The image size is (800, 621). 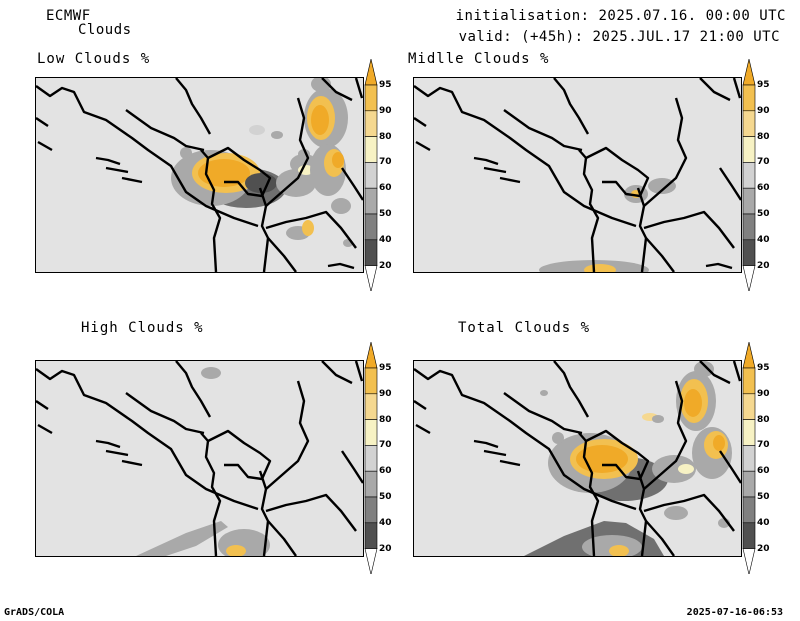 I want to click on footer-software: GrADS/COLA, so click(x=34, y=612).